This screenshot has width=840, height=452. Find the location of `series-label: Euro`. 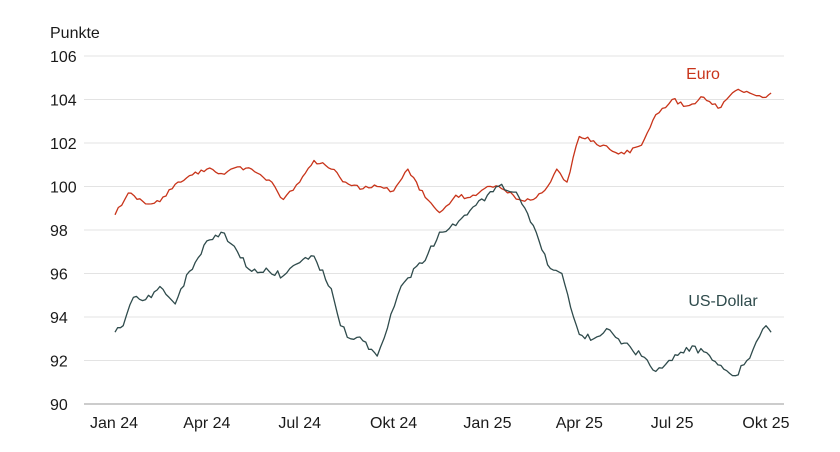

series-label: Euro is located at coordinates (703, 74).